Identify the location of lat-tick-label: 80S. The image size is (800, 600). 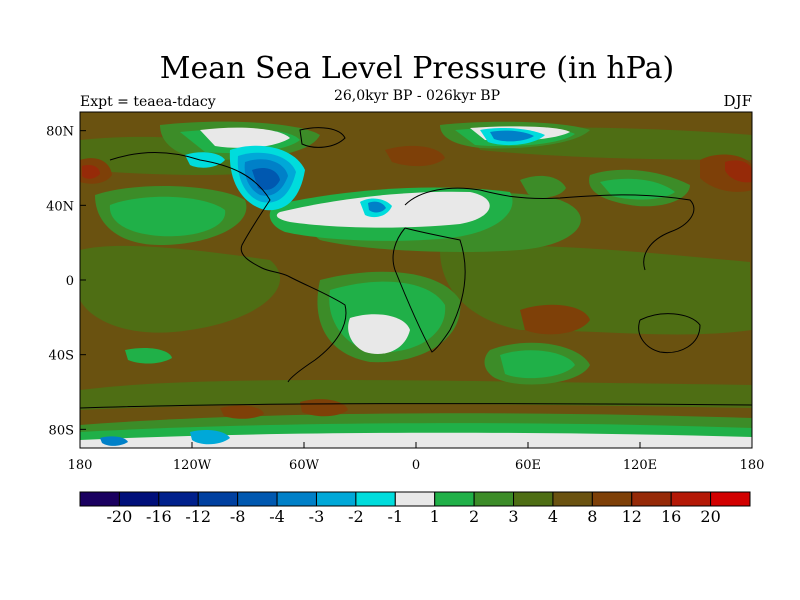
(61, 430).